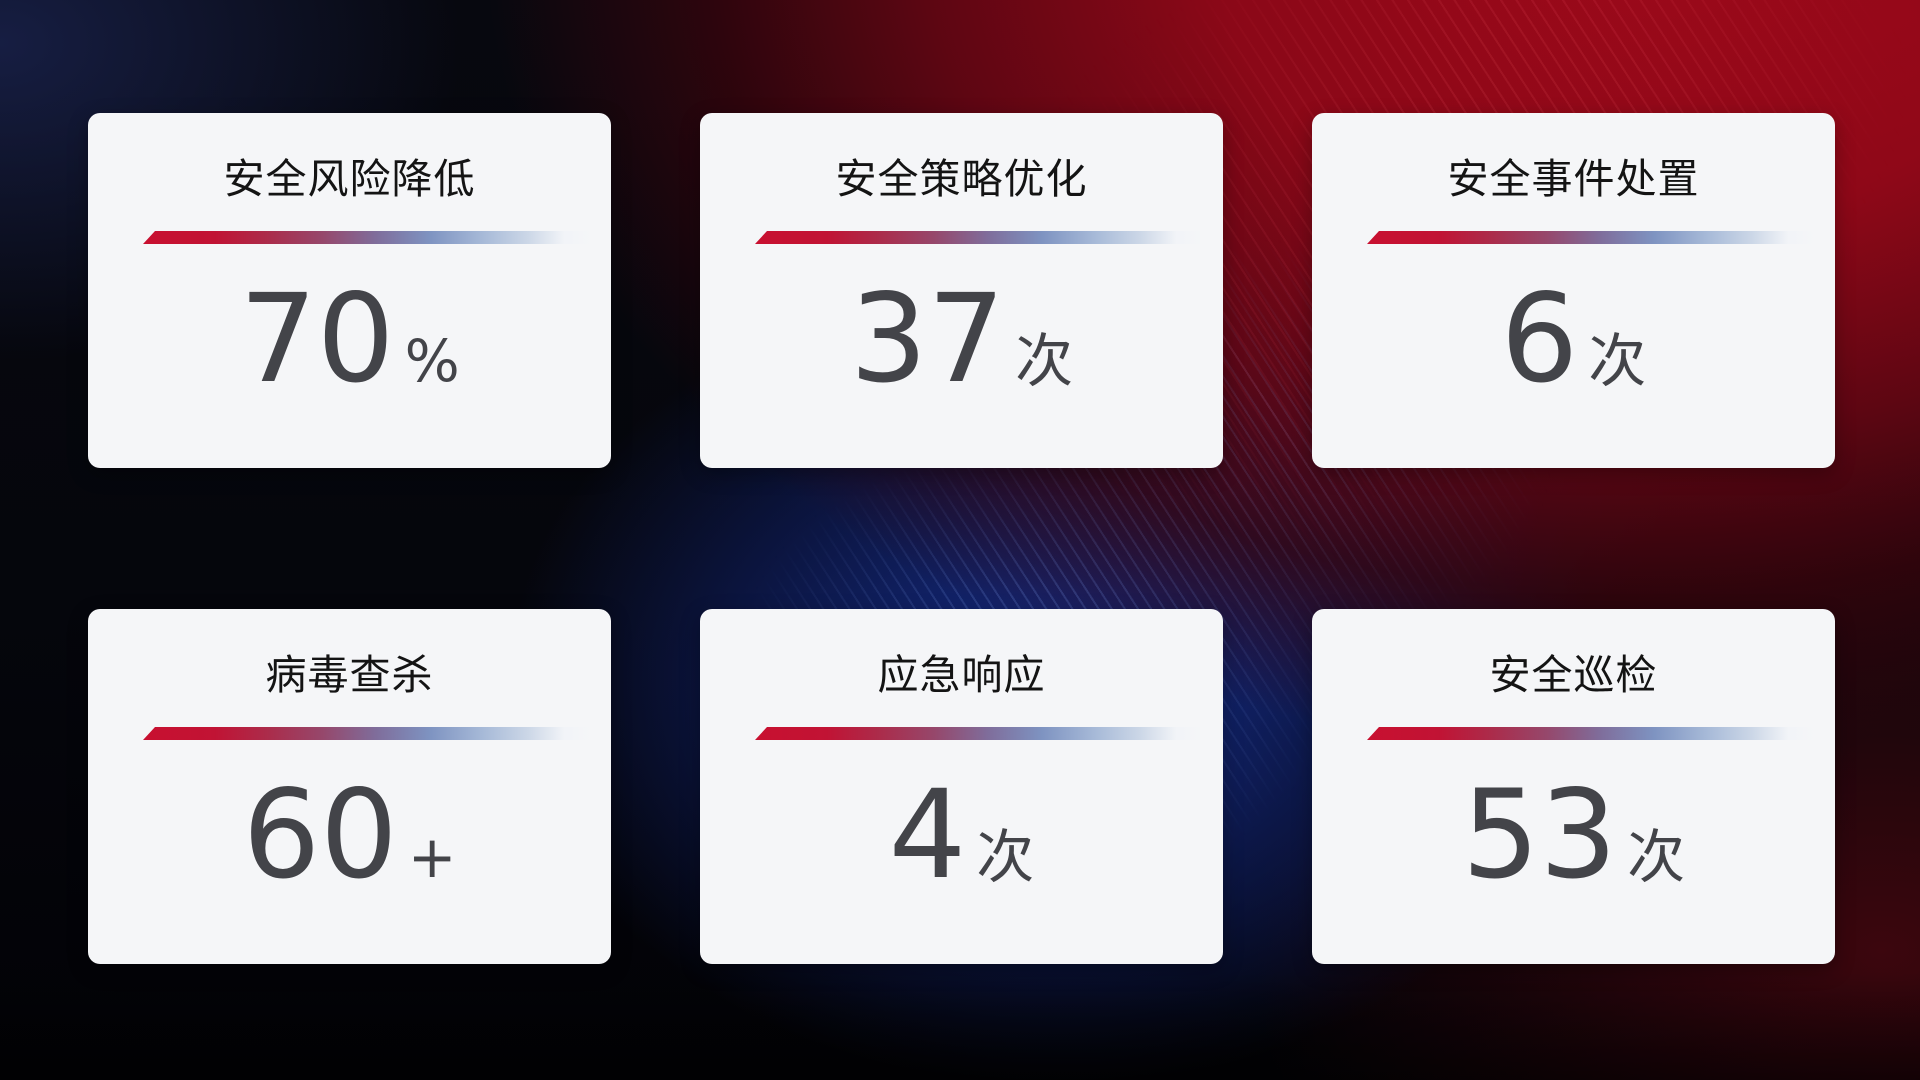  I want to click on card-title: 安全策略优化, so click(961, 179).